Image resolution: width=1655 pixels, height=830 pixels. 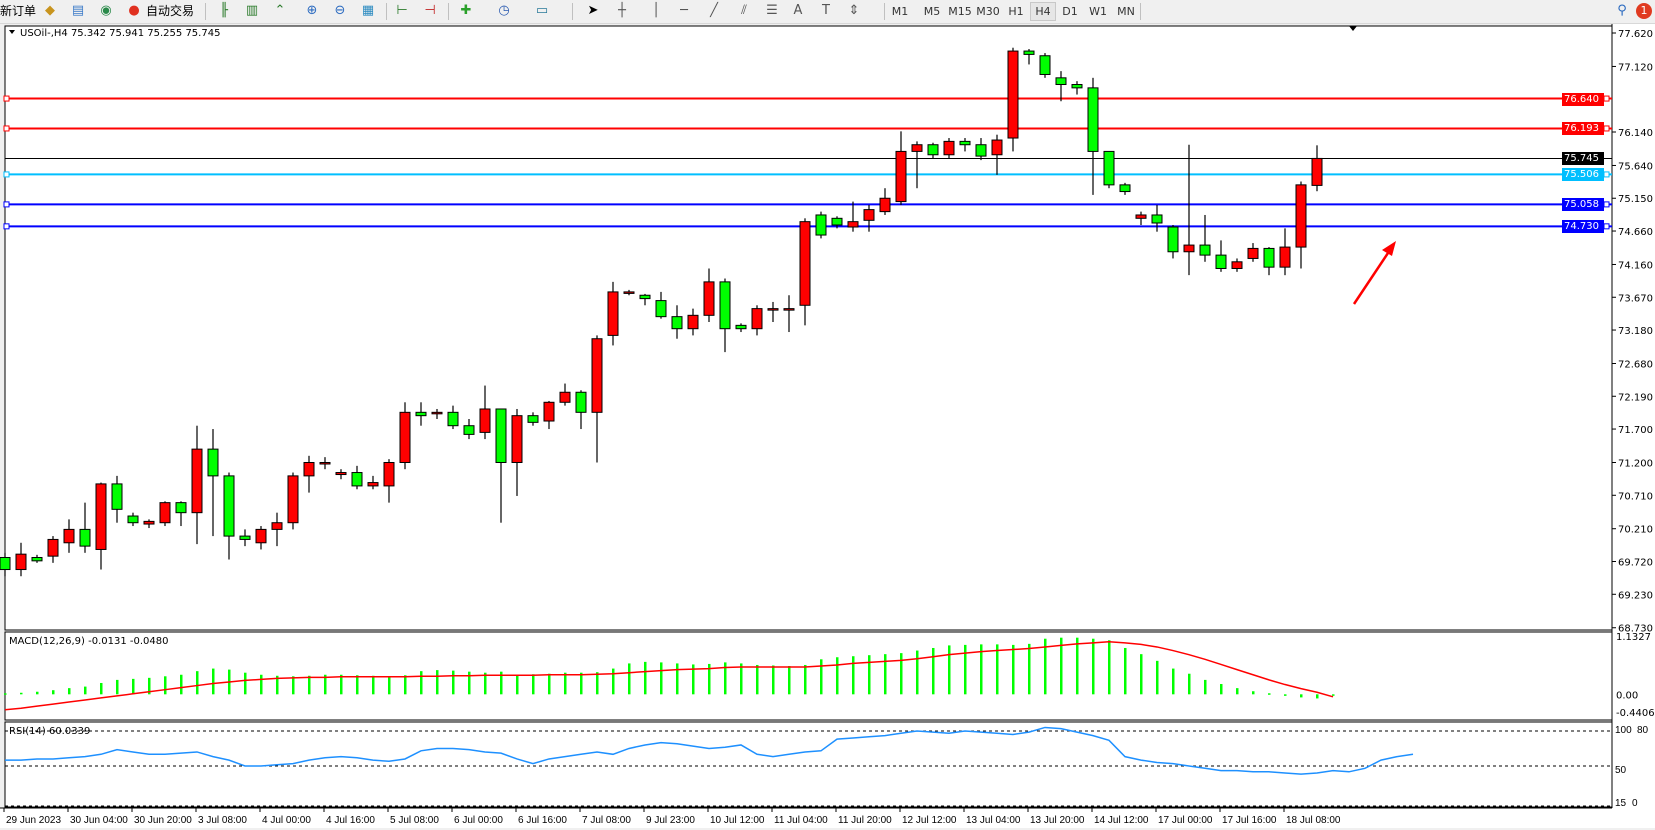 I want to click on indicators-icon: ✚, so click(x=466, y=10).